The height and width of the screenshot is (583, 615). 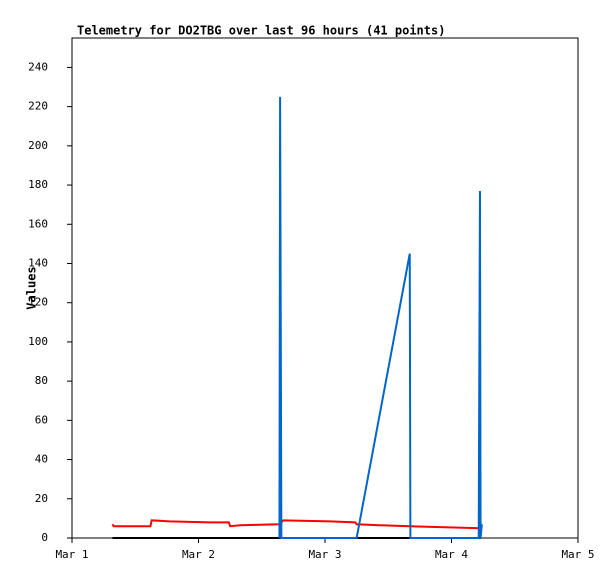 I want to click on y-tick-label: 20, so click(x=41, y=498).